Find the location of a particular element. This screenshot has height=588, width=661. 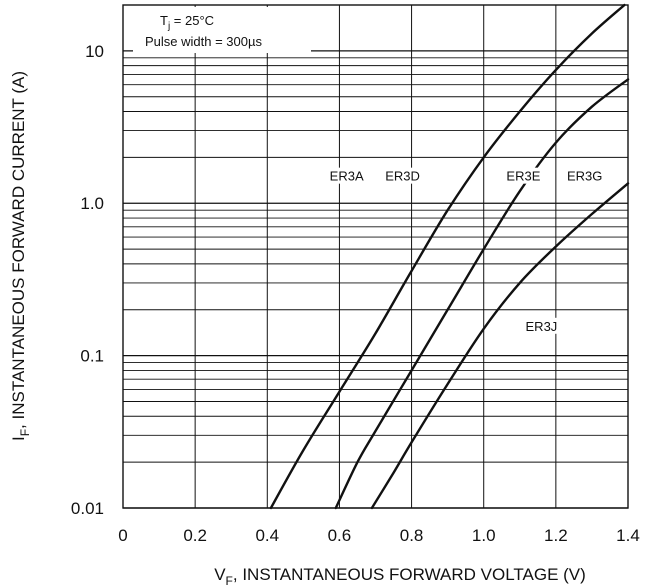

x-tick-label: 0.6 is located at coordinates (340, 535).